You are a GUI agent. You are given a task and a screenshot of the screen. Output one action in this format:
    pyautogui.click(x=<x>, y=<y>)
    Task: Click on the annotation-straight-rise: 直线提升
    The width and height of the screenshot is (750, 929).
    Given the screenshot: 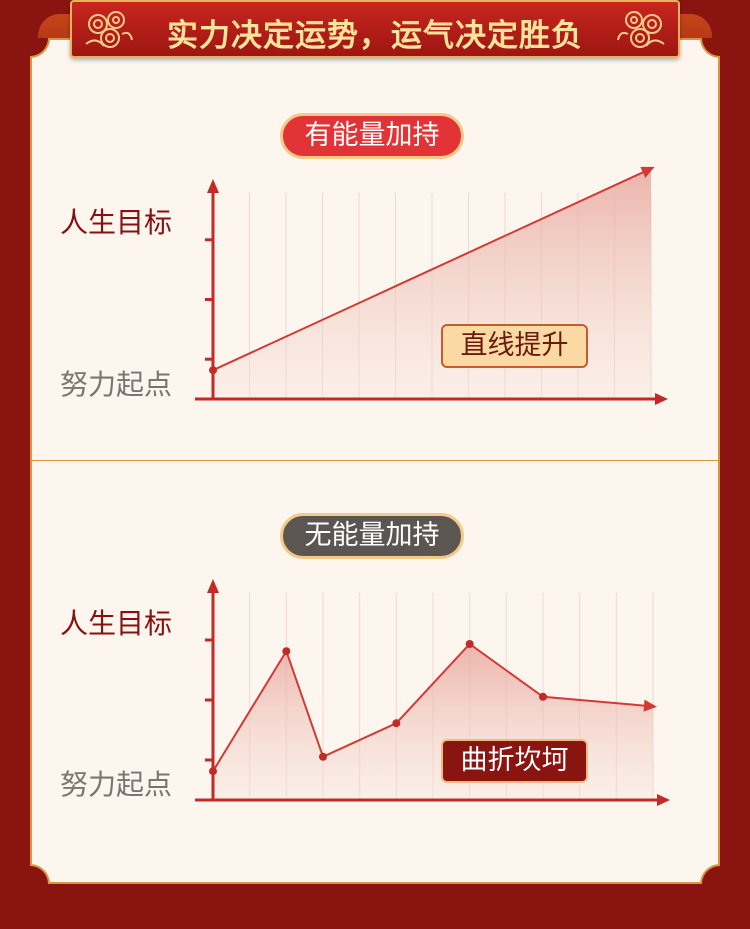 What is the action you would take?
    pyautogui.click(x=514, y=346)
    